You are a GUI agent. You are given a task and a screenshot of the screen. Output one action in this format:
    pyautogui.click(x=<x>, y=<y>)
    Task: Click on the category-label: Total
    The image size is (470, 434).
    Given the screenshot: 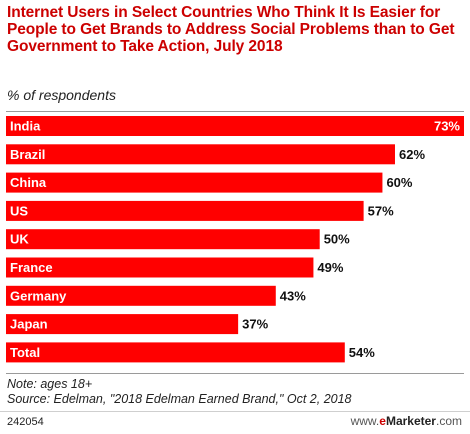 What is the action you would take?
    pyautogui.click(x=25, y=352)
    